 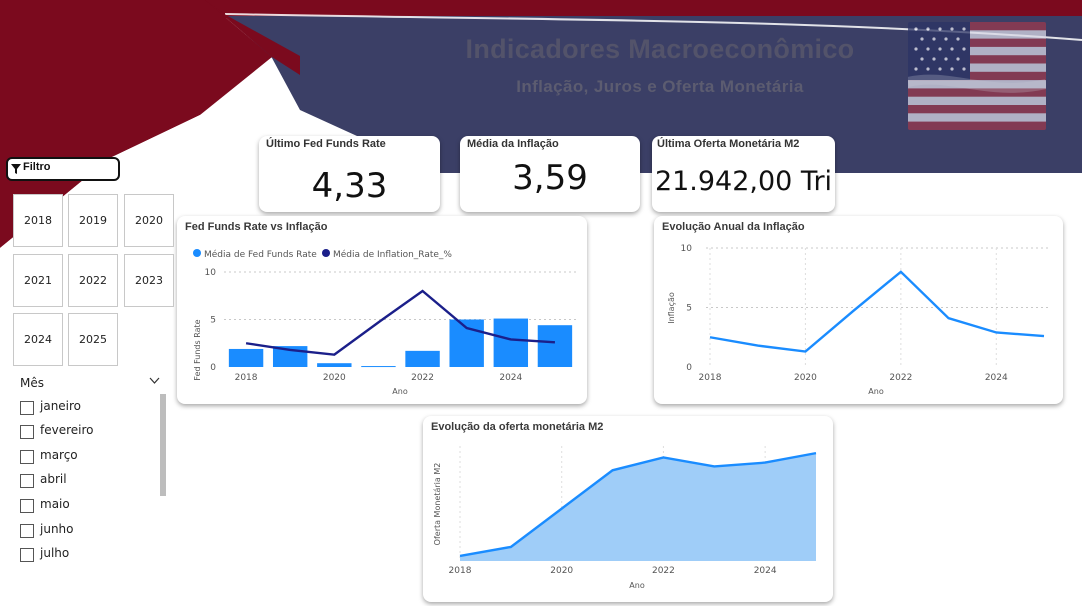 I want to click on legend-marker-inflation, so click(x=326, y=253).